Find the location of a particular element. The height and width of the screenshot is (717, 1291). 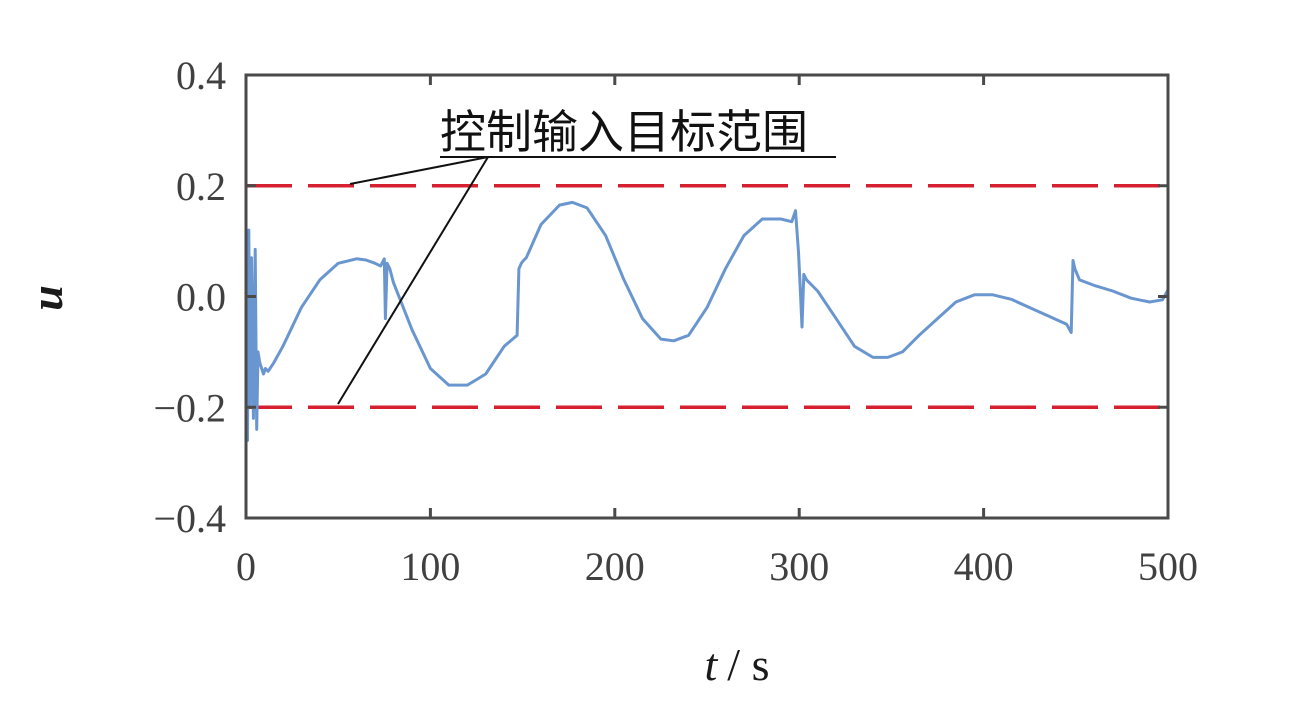

y-tick-label: −0.2 is located at coordinates (189, 407).